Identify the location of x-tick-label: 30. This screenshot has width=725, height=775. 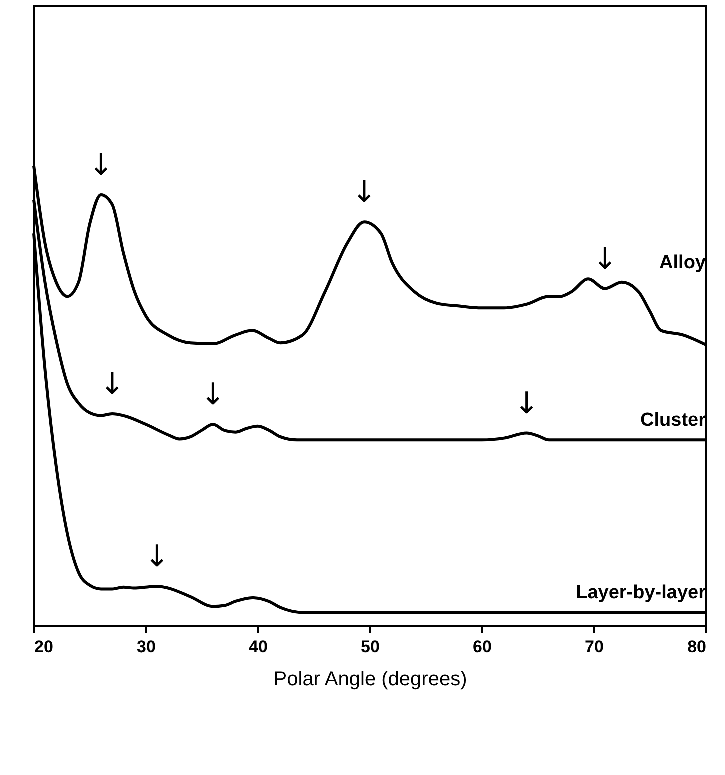
(146, 647).